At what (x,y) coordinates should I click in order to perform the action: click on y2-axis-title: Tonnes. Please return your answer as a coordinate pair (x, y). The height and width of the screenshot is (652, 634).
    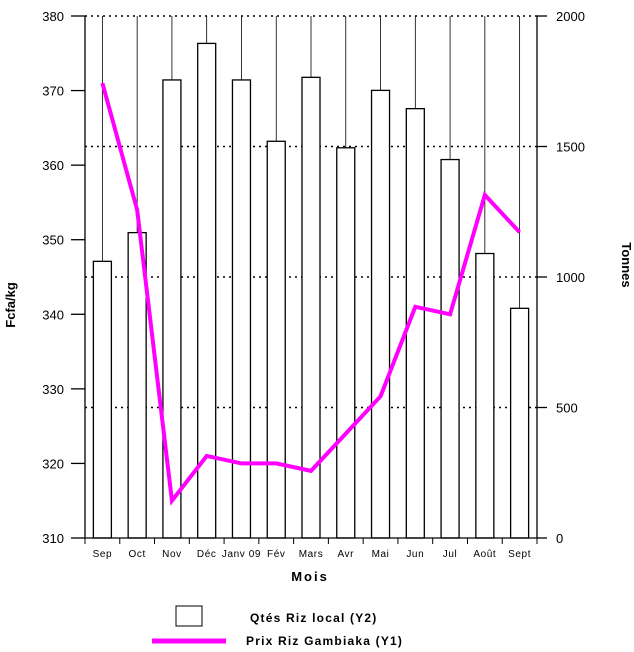
    Looking at the image, I should click on (626, 264).